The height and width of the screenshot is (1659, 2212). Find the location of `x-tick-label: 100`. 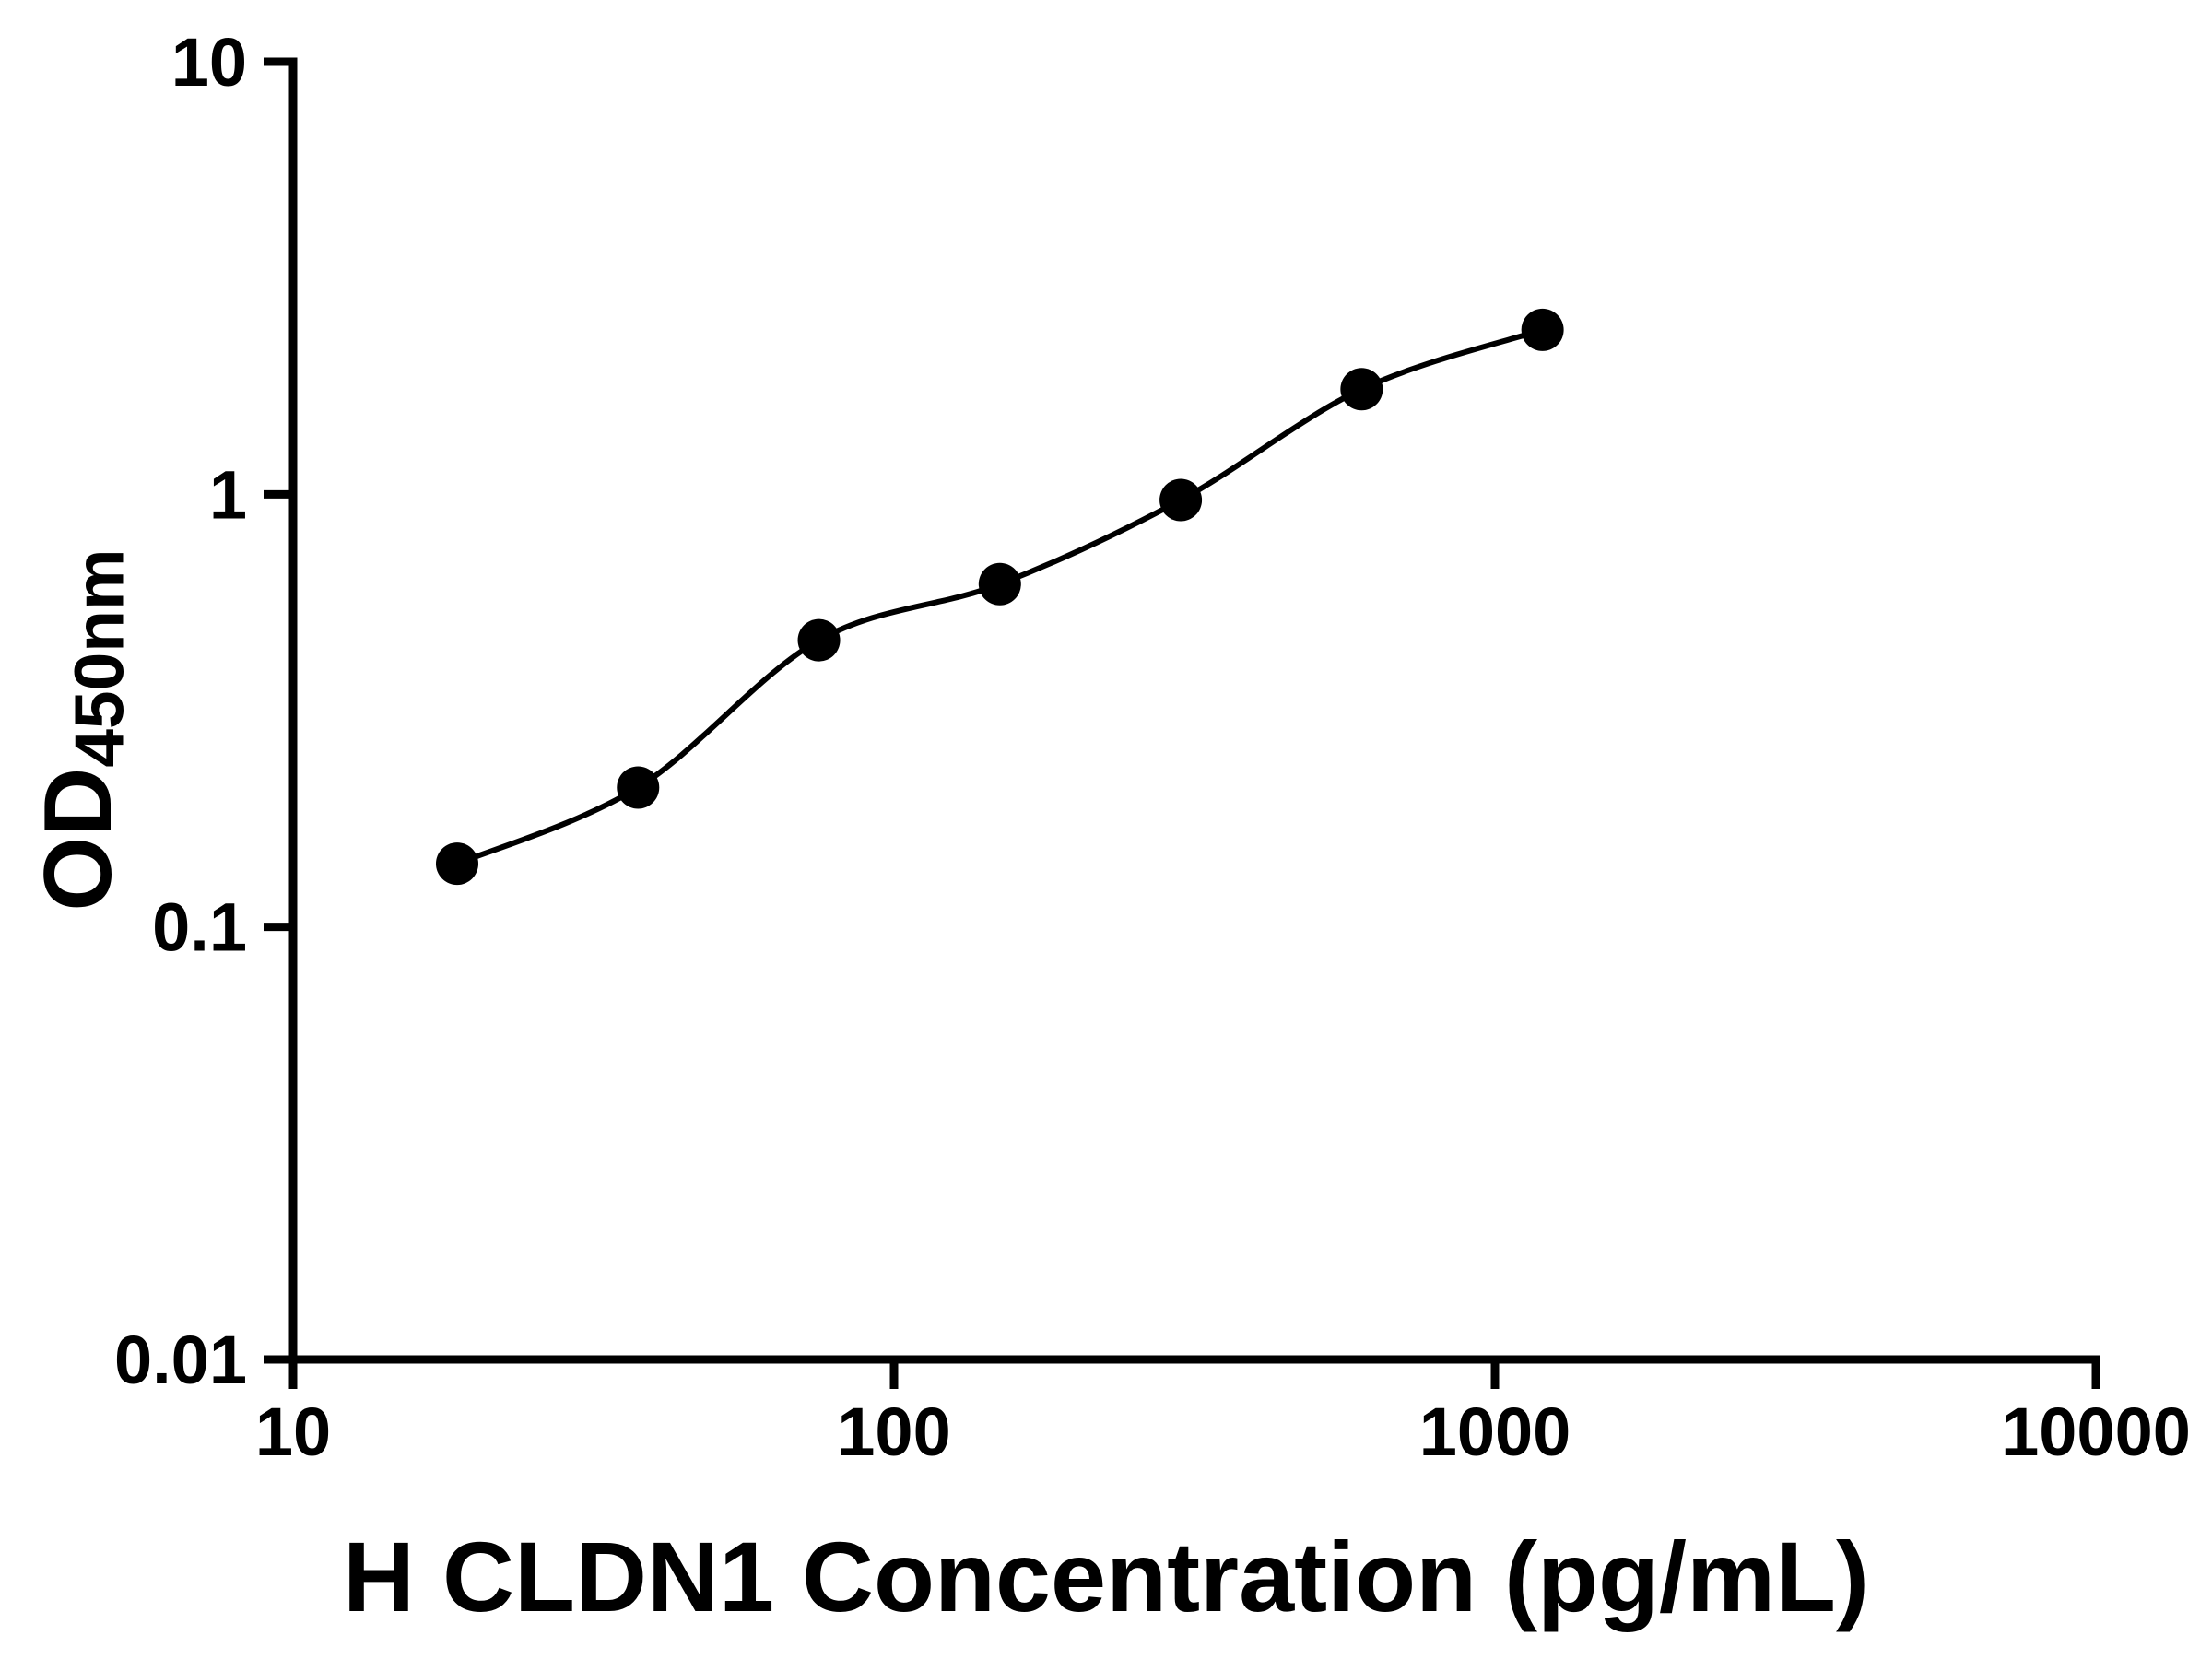

x-tick-label: 100 is located at coordinates (893, 1432).